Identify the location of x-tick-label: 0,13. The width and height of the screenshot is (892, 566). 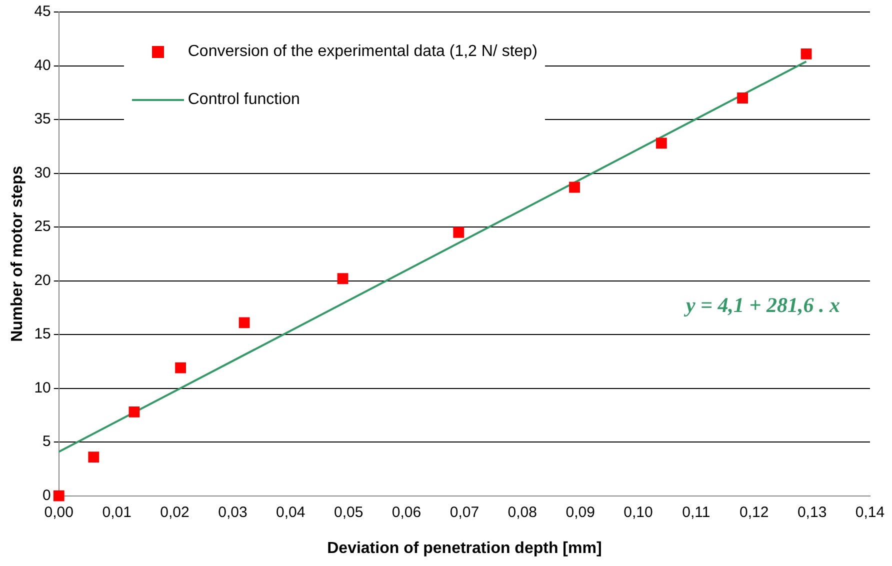
(812, 512).